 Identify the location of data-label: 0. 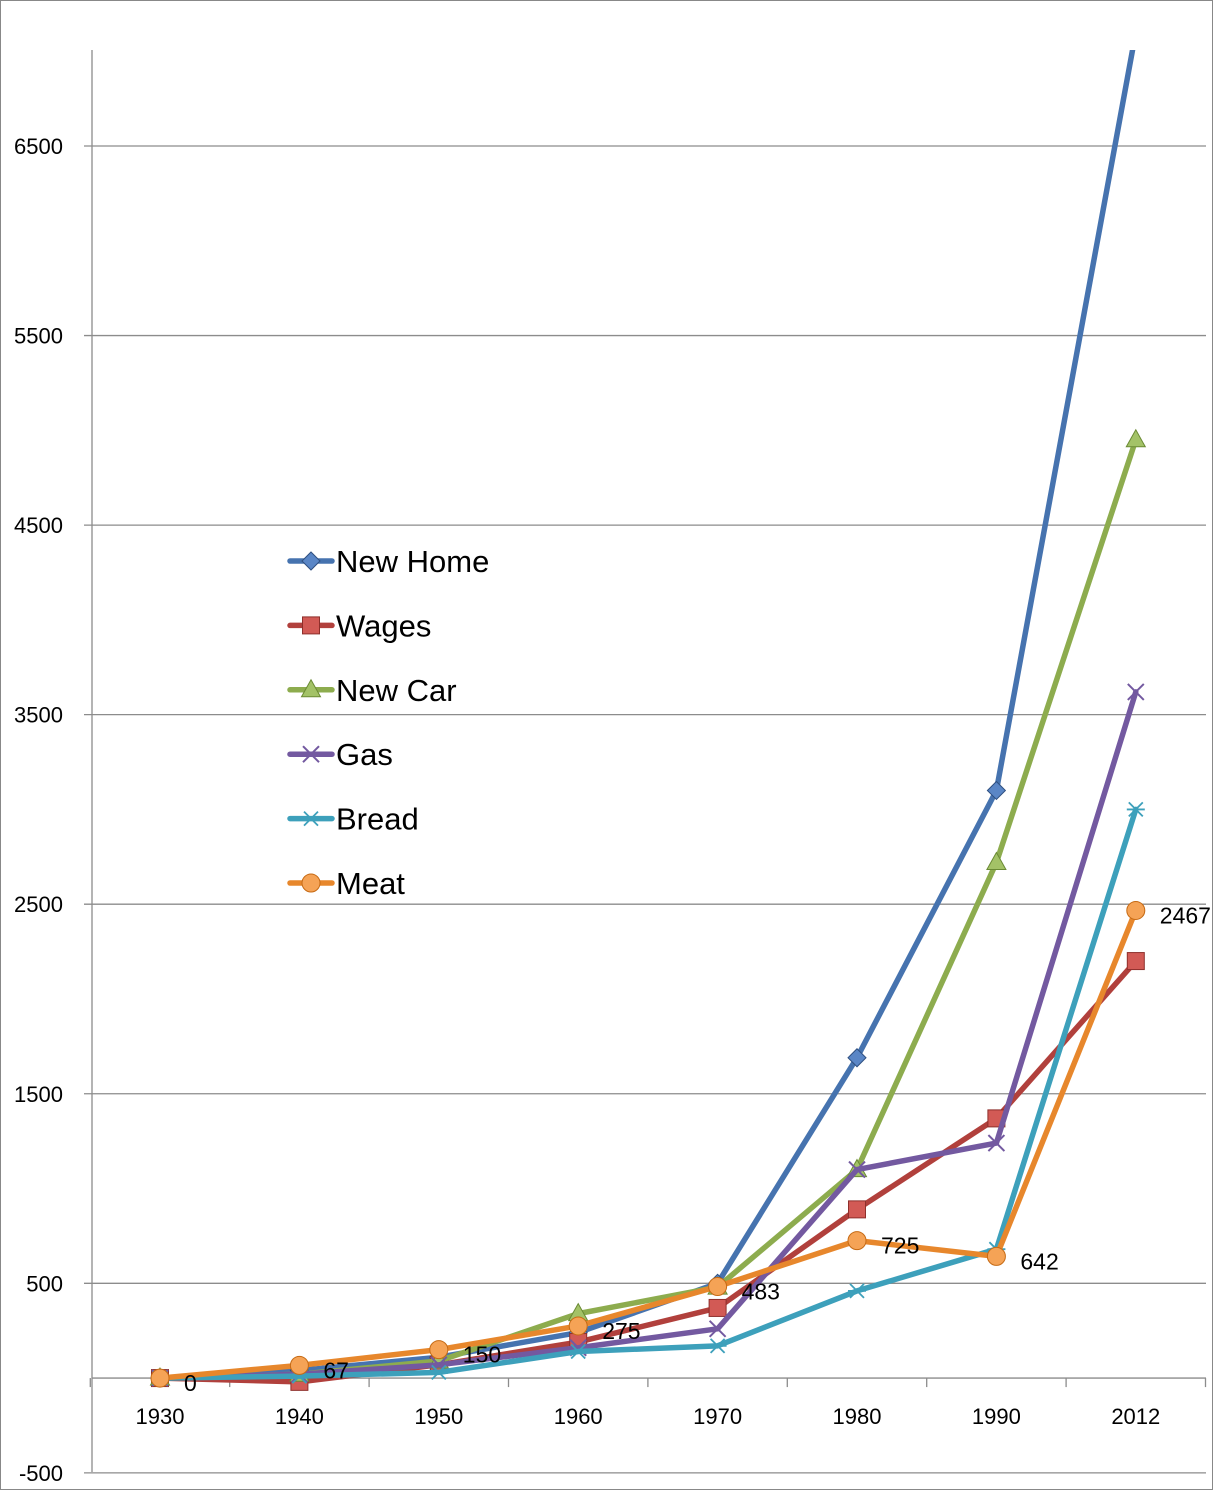
(190, 1383).